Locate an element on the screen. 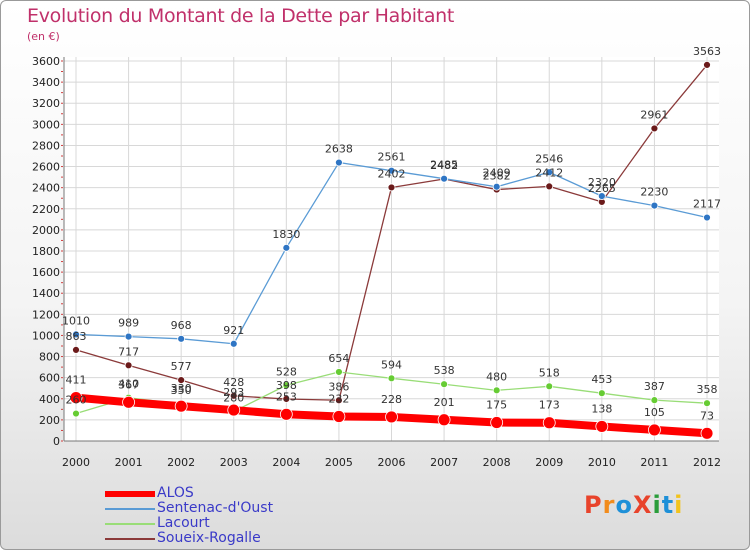  data-label-alos: 175 is located at coordinates (496, 405).